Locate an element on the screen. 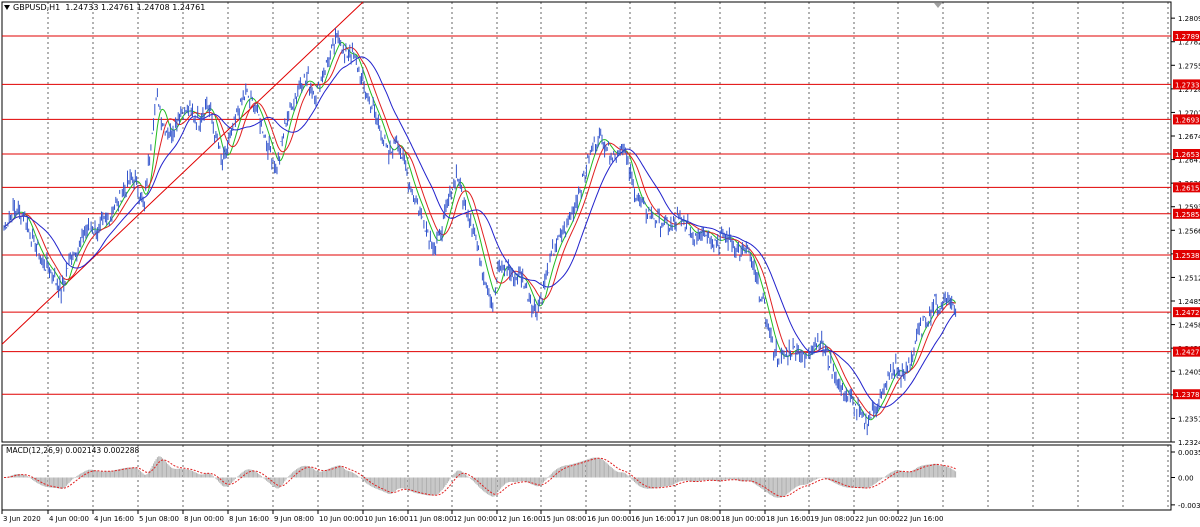 The width and height of the screenshot is (1200, 527). x-tick-label: 10 Jun 00:00 is located at coordinates (341, 519).